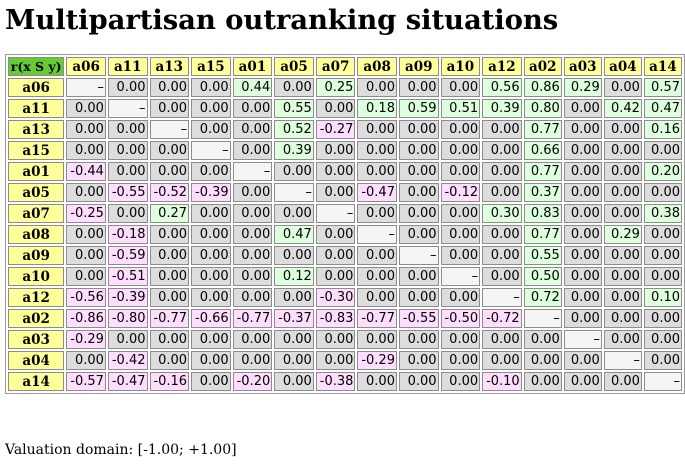  What do you see at coordinates (36, 255) in the screenshot?
I see `row-header-a09: a09` at bounding box center [36, 255].